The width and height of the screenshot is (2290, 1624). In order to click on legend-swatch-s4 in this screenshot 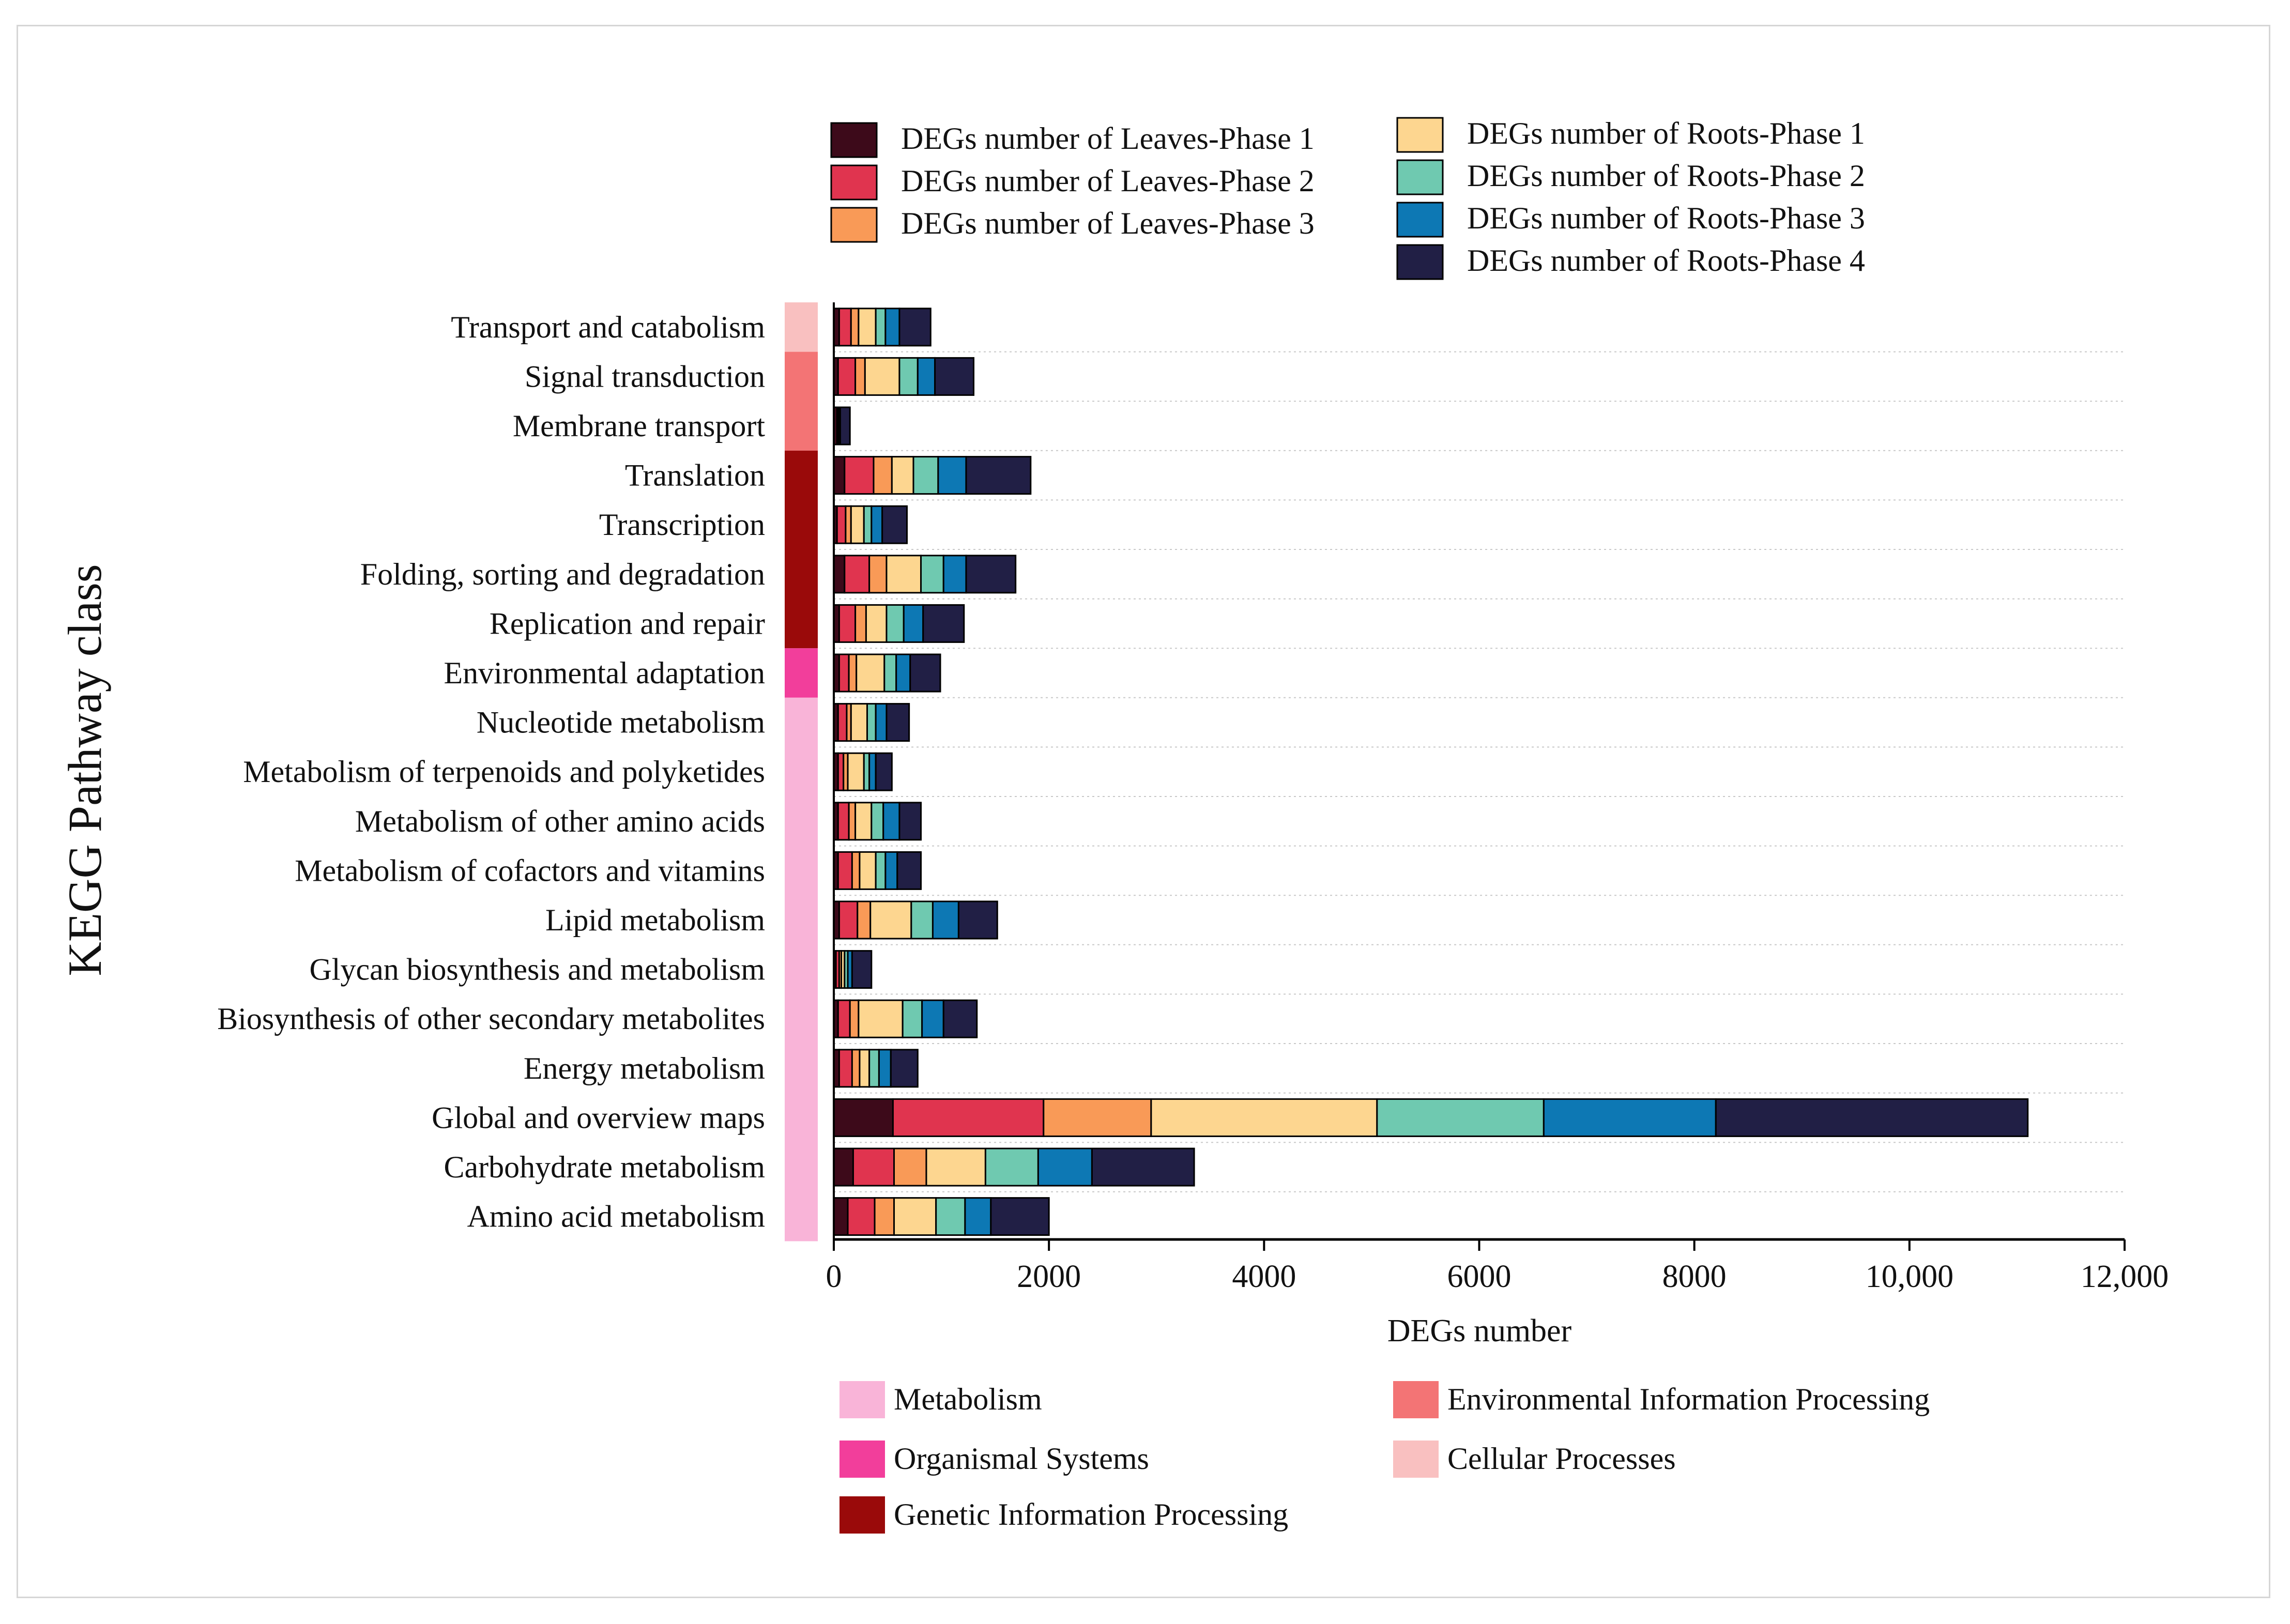, I will do `click(1420, 135)`.